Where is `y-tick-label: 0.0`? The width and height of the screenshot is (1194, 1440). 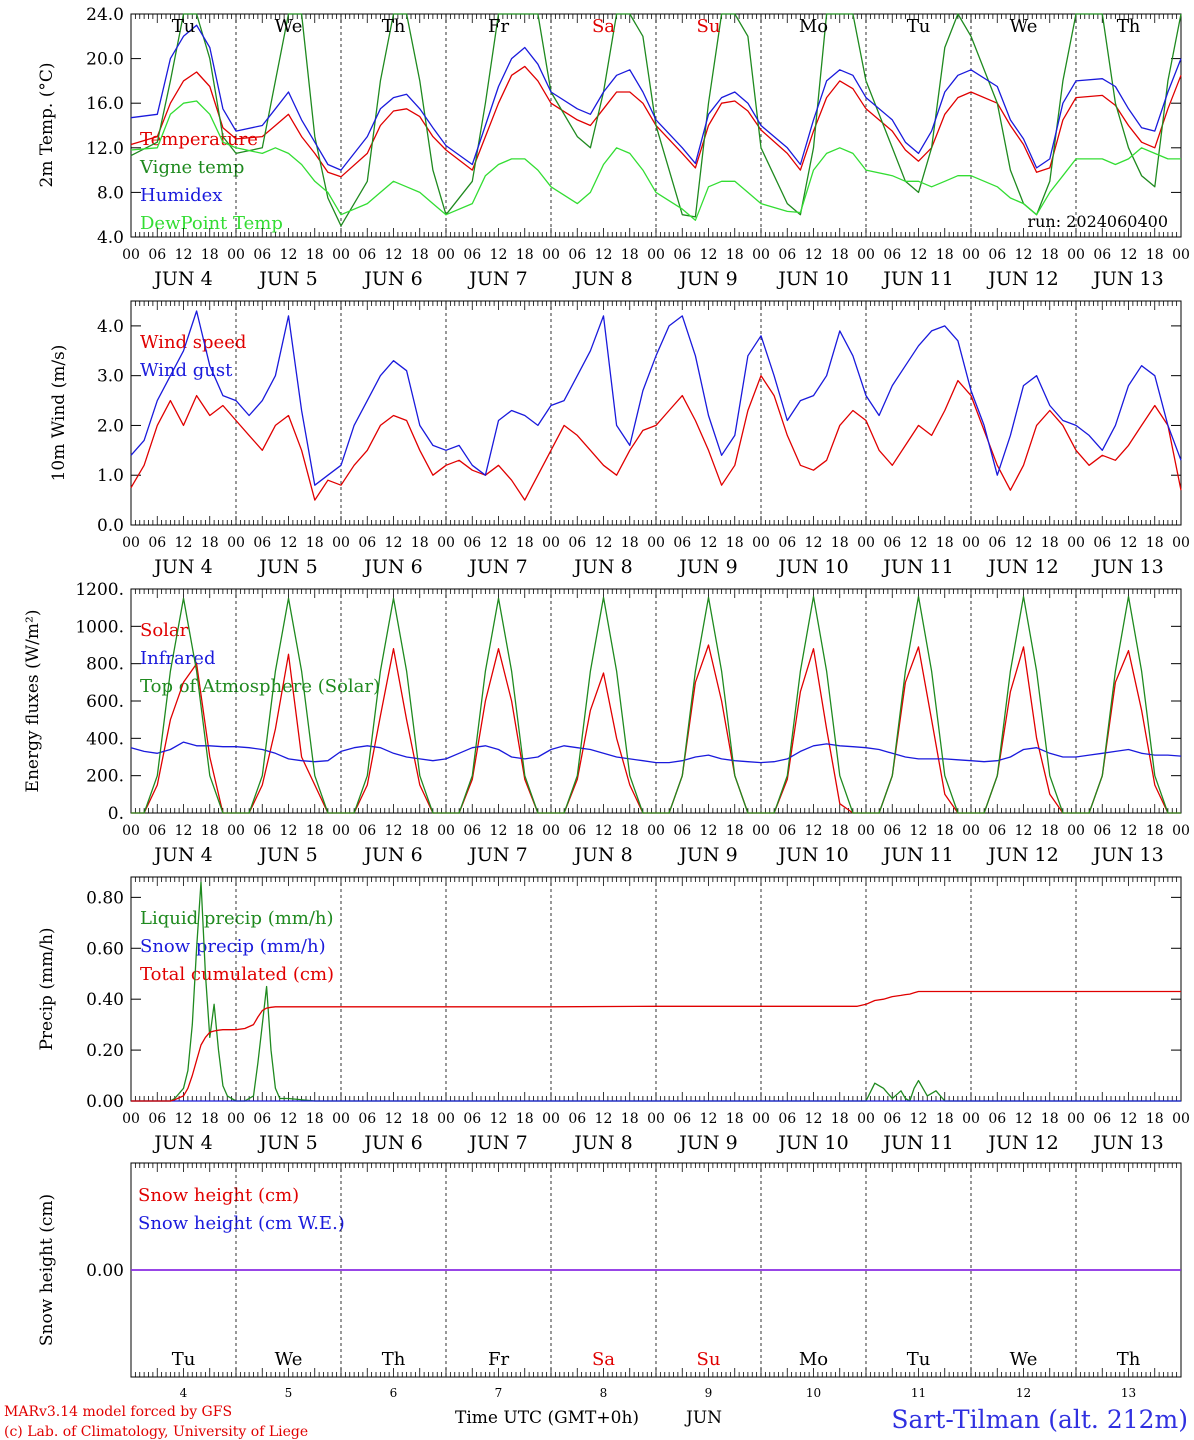 y-tick-label: 0.0 is located at coordinates (110, 526).